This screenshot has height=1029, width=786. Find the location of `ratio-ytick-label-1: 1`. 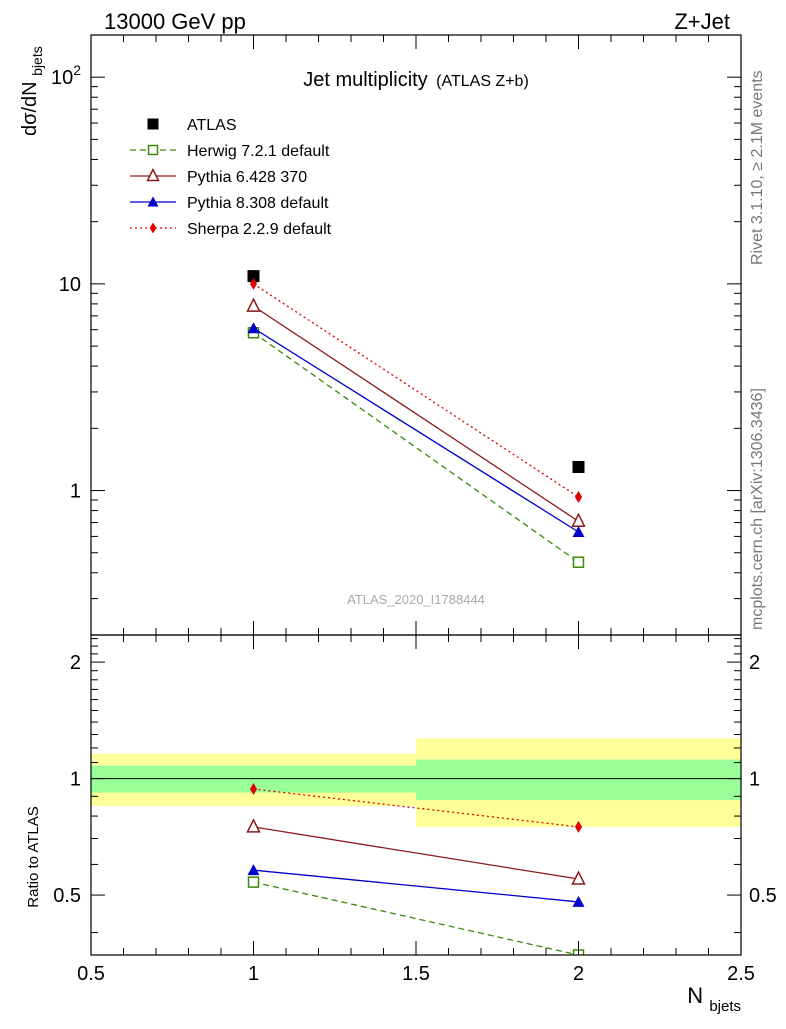

ratio-ytick-label-1: 1 is located at coordinates (75, 780).